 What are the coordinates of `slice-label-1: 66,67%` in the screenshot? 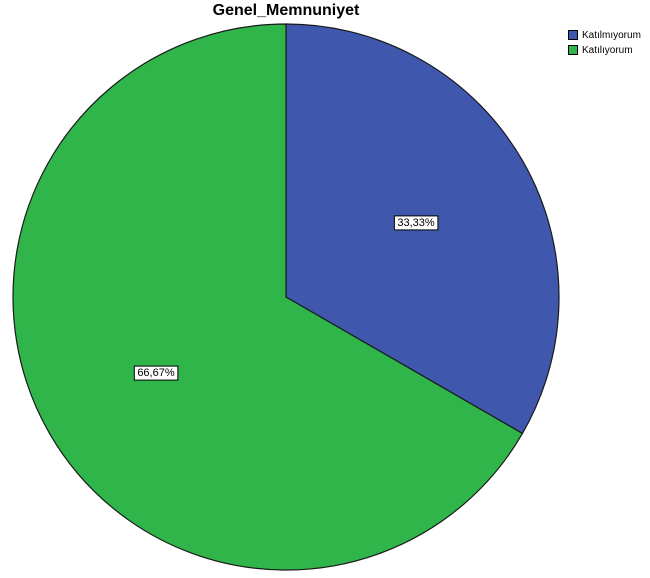 It's located at (156, 373).